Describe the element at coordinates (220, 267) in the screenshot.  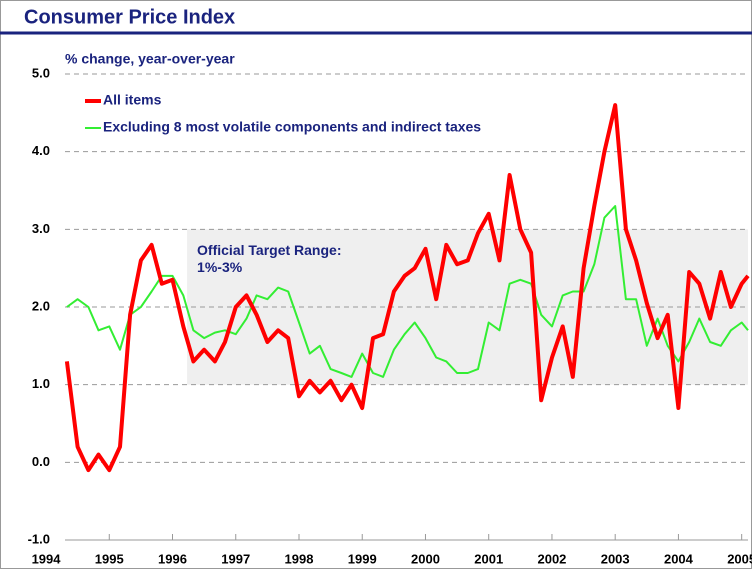
I see `band-label: 1%-3%` at that location.